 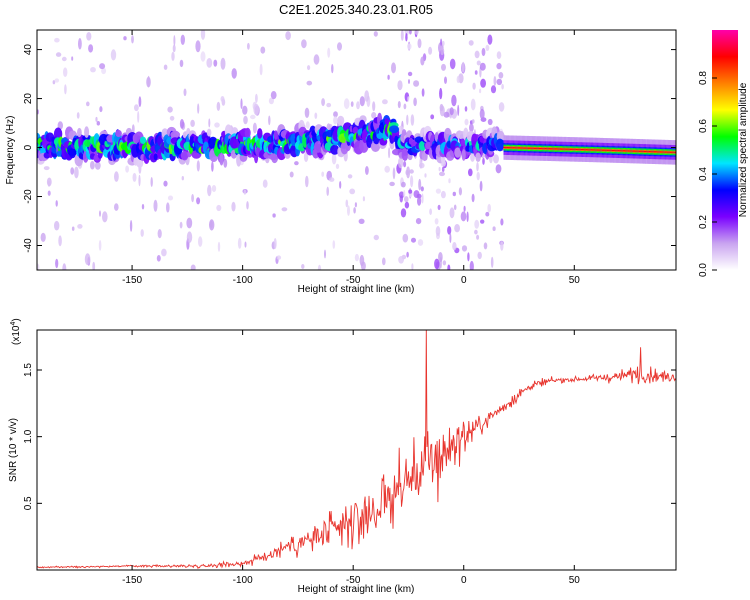 I want to click on spectrogram-x-label: Height of straight line (km), so click(x=356, y=289).